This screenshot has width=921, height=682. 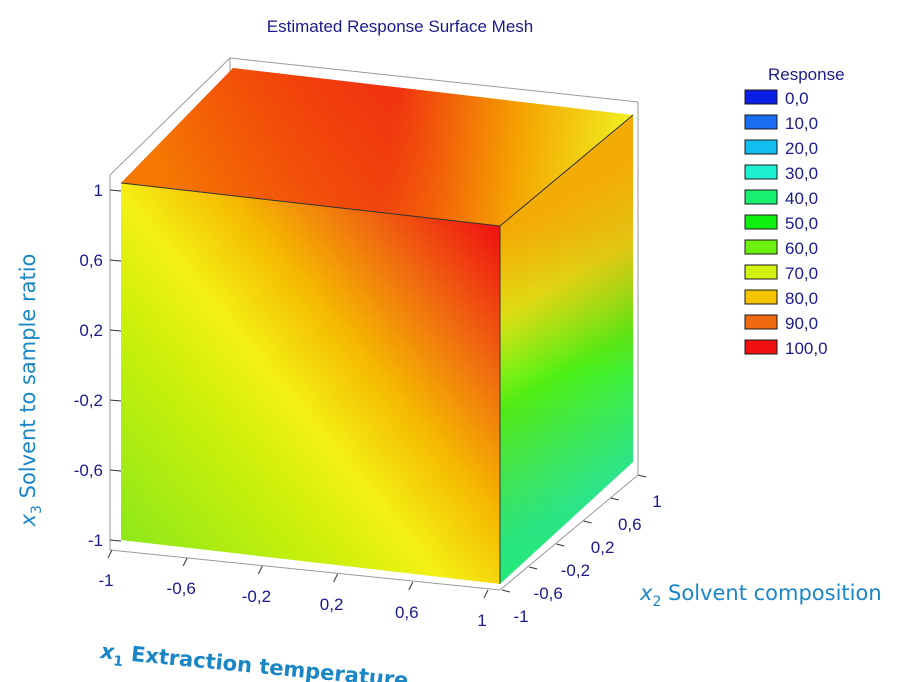 I want to click on x3-axis-ticks: -1 -0,6 -0,2 0,2 0,6 1, so click(x=98, y=365).